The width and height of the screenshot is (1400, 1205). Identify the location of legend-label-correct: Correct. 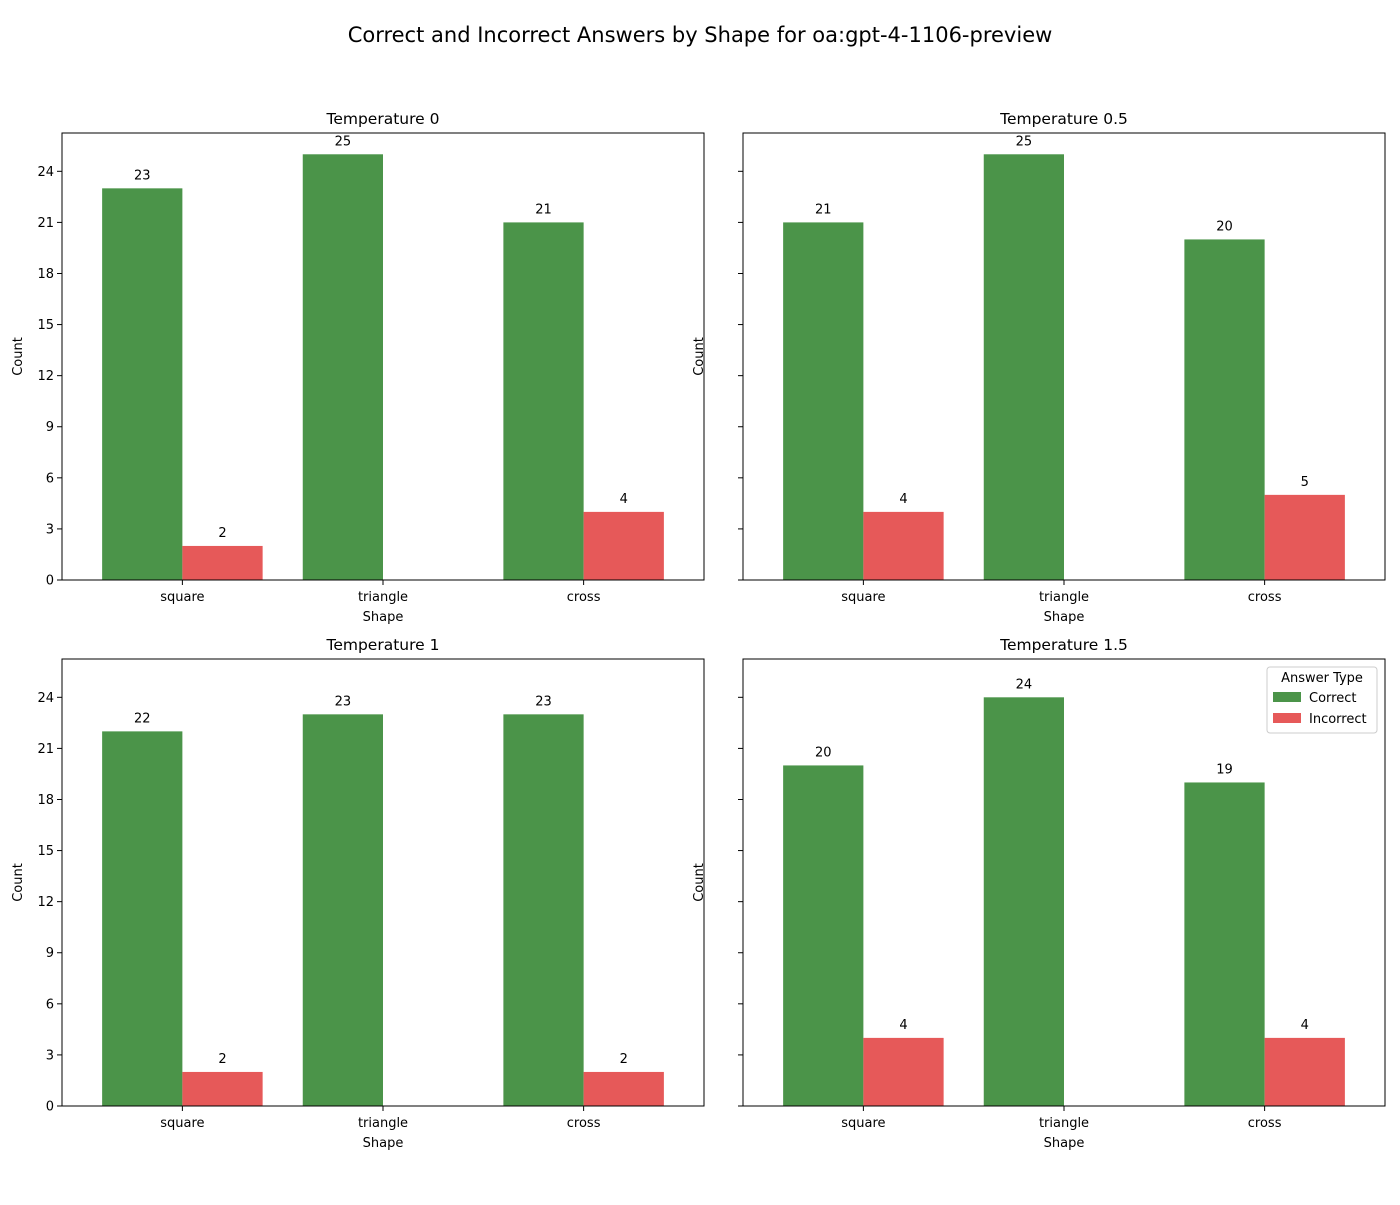
(1332, 698).